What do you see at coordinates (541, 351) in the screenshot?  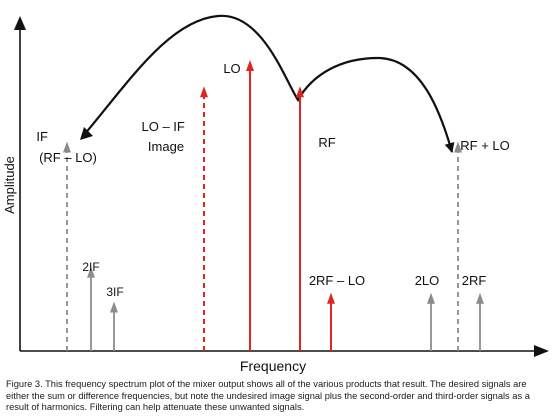 I see `x-axis-arrowhead` at bounding box center [541, 351].